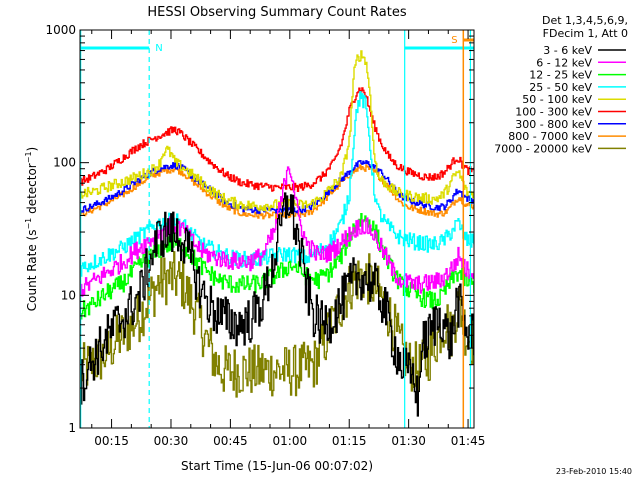  What do you see at coordinates (290, 441) in the screenshot?
I see `x-tick-label: 01:00` at bounding box center [290, 441].